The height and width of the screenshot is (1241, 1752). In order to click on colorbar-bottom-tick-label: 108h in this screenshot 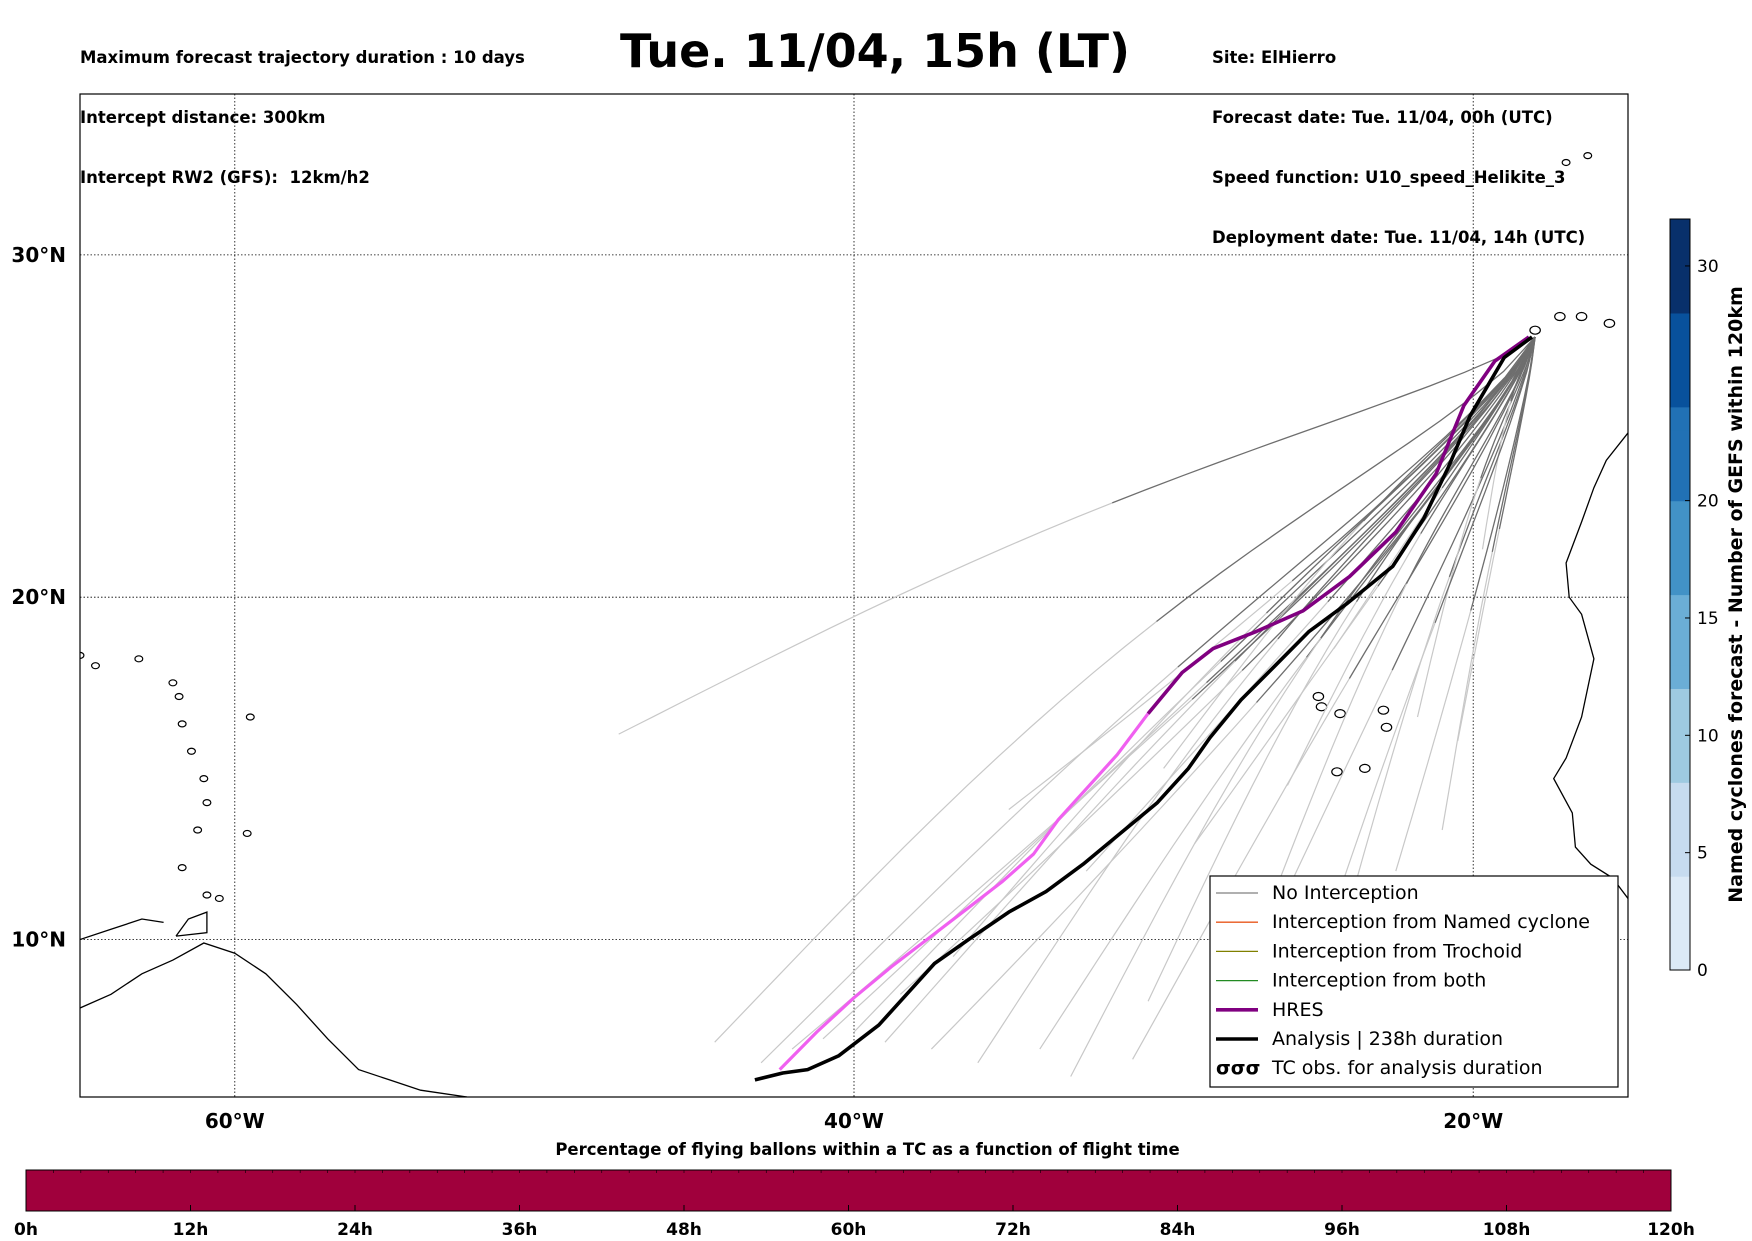, I will do `click(1507, 1230)`.